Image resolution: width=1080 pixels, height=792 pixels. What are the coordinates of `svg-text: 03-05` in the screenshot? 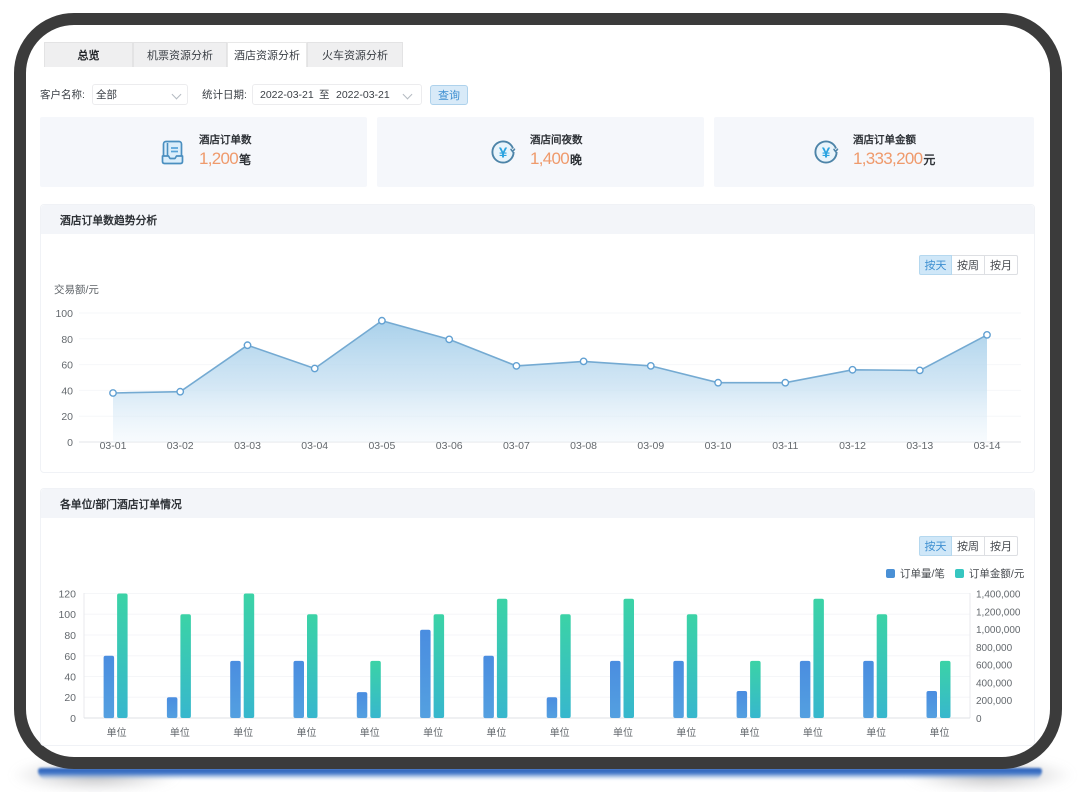 It's located at (381, 446).